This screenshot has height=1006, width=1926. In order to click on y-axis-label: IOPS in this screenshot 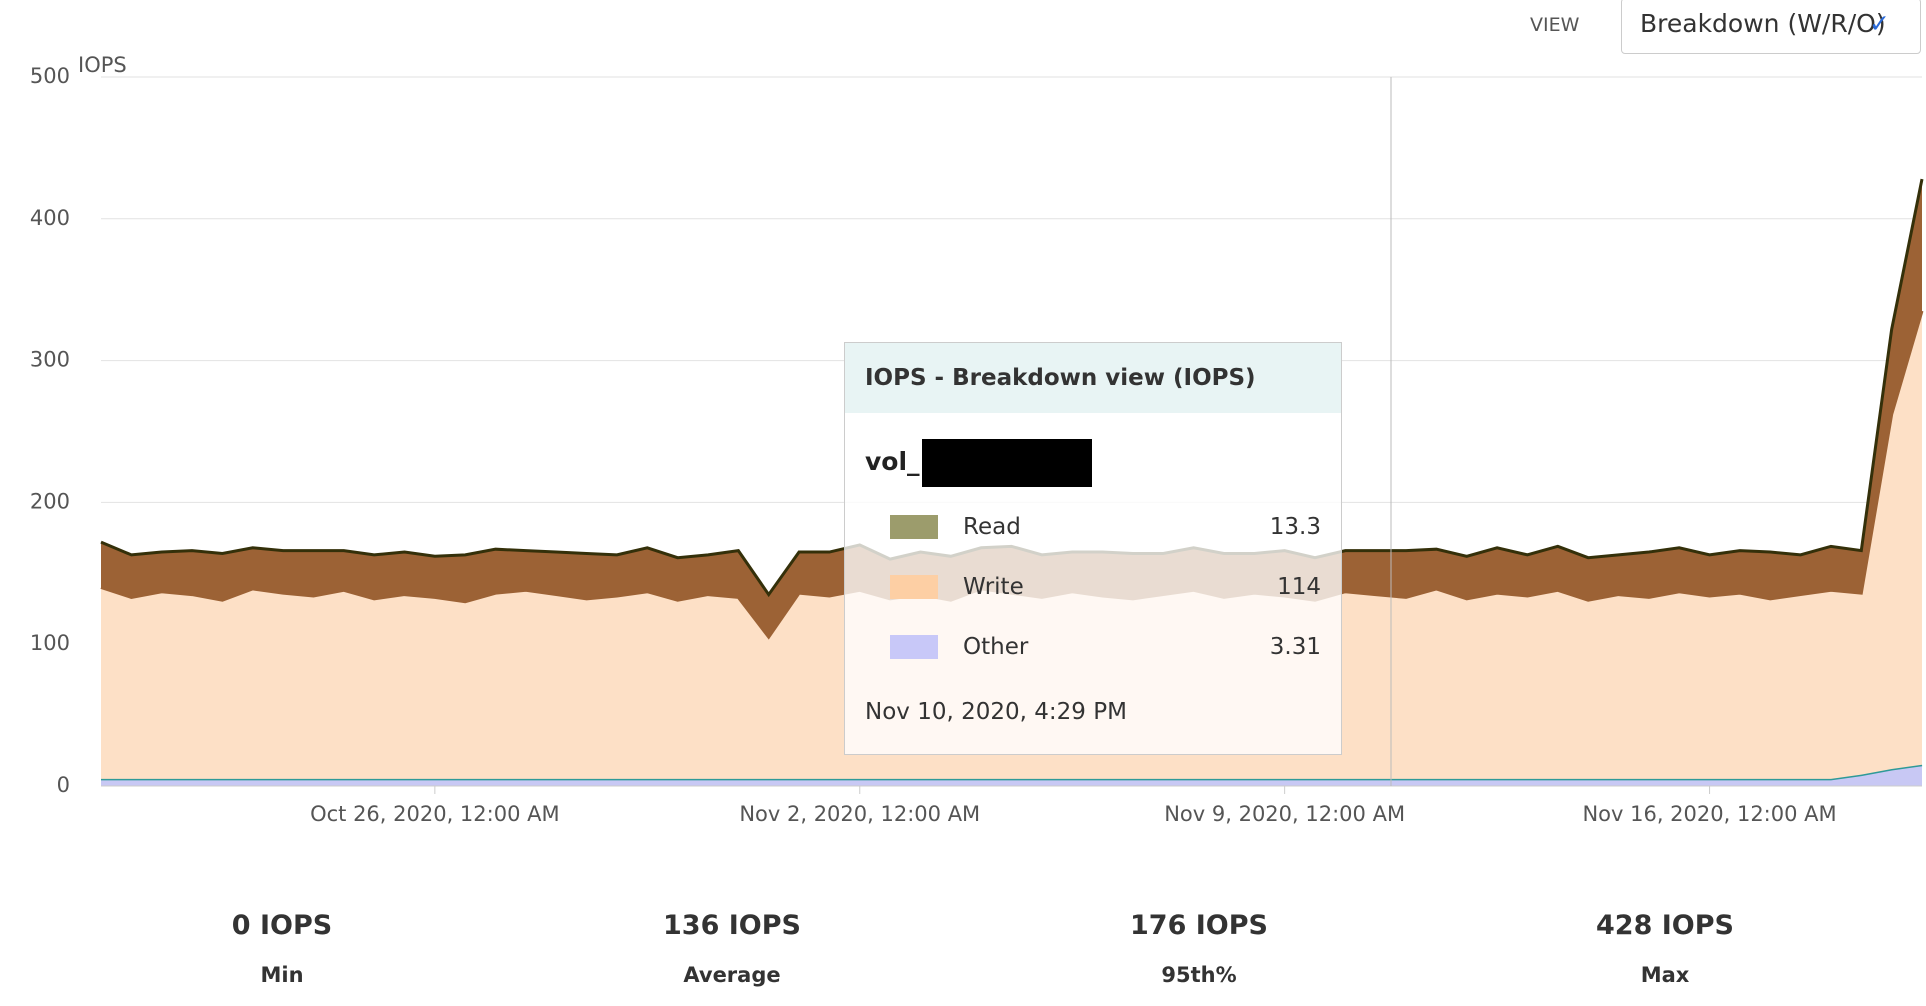, I will do `click(102, 65)`.